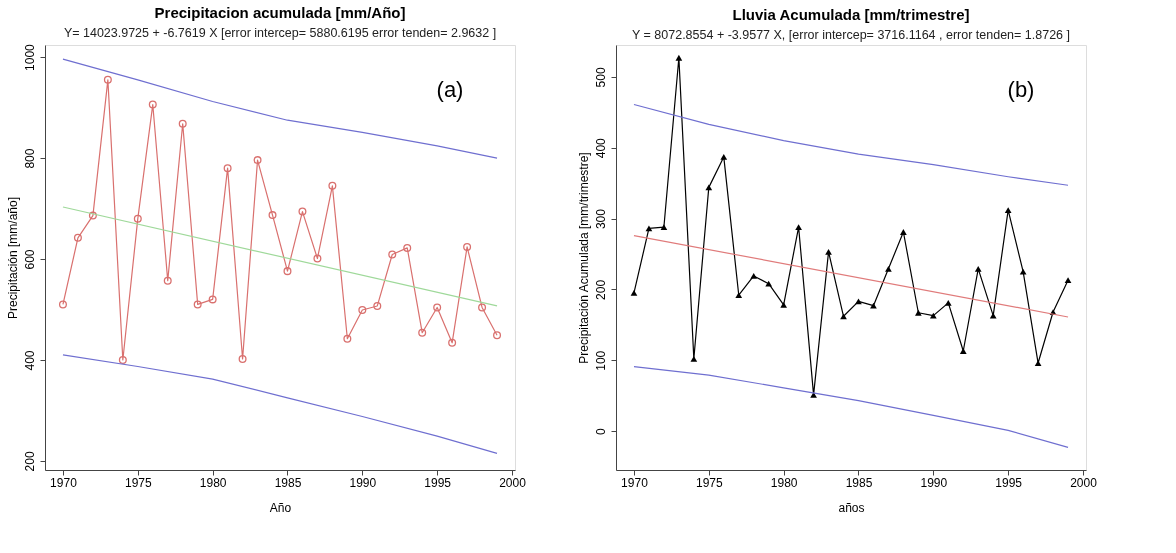 The height and width of the screenshot is (553, 1176). What do you see at coordinates (29, 57) in the screenshot?
I see `y-tick-label: 1000` at bounding box center [29, 57].